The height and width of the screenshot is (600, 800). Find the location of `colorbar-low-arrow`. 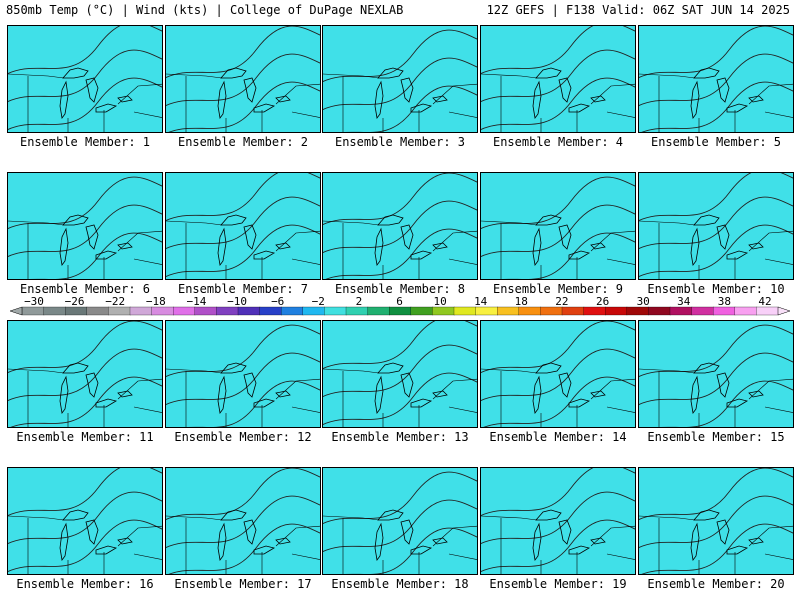

colorbar-low-arrow is located at coordinates (16, 311).